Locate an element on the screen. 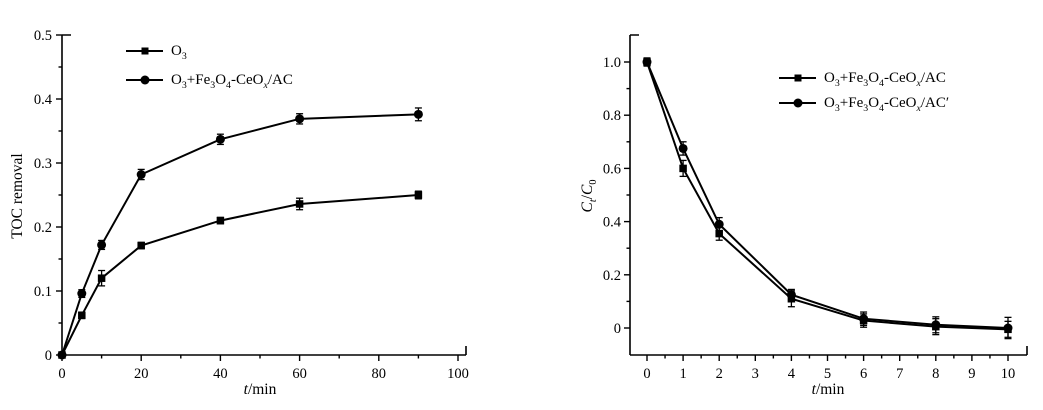 The height and width of the screenshot is (410, 1043). x-tick-label: 3 is located at coordinates (755, 374).